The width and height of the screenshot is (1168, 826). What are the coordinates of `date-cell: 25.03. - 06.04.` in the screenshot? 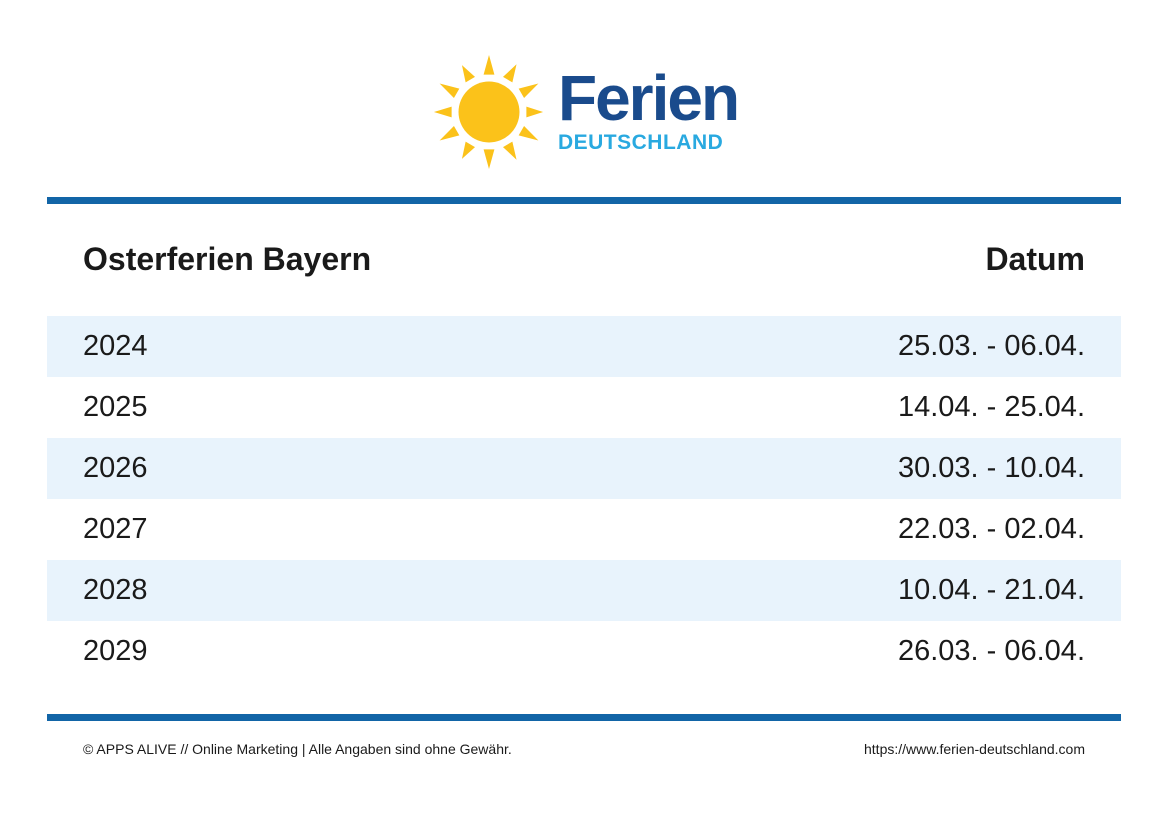 It's located at (991, 346).